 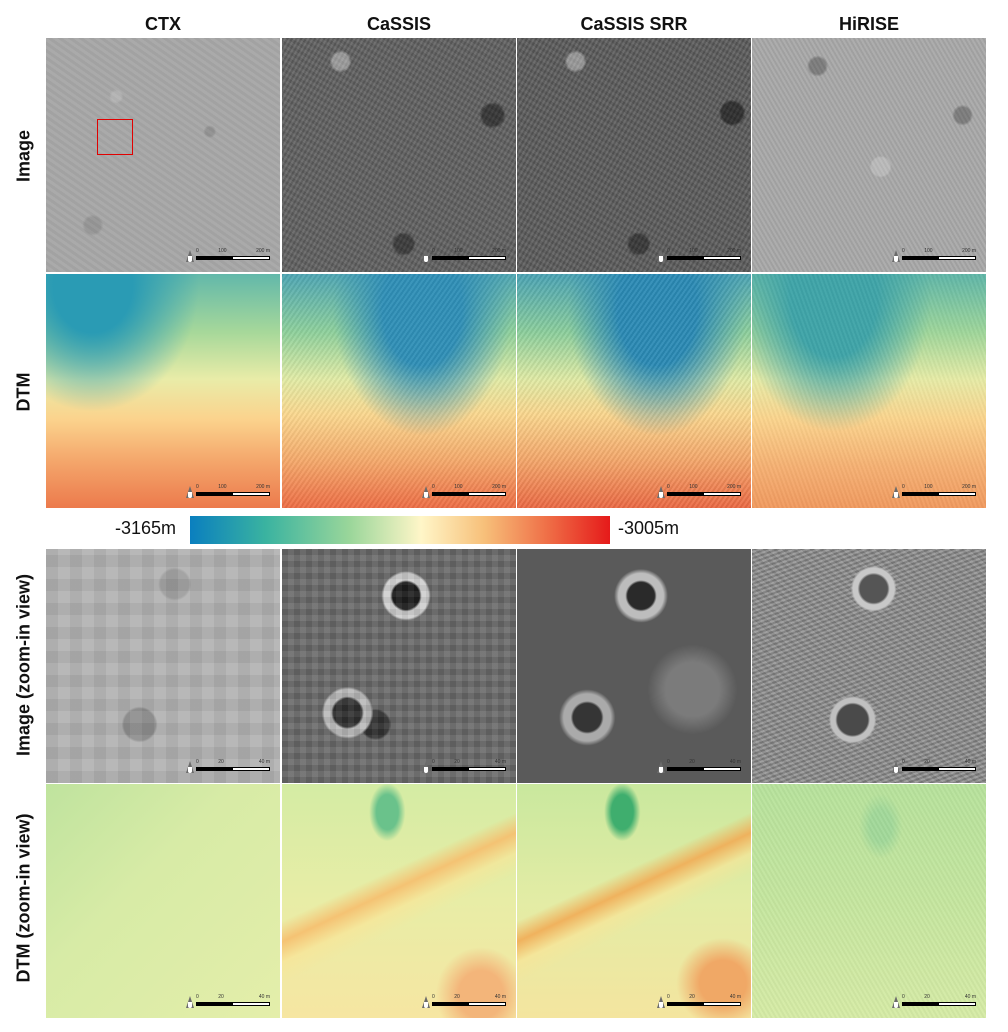 What do you see at coordinates (163, 155) in the screenshot?
I see `panel-ctx-image: 0 100 200 m` at bounding box center [163, 155].